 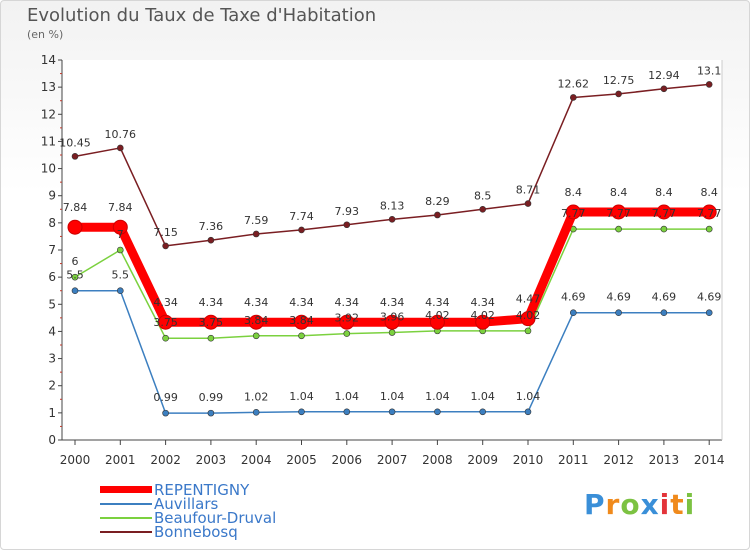 What do you see at coordinates (121, 275) in the screenshot?
I see `data-label: 5.5` at bounding box center [121, 275].